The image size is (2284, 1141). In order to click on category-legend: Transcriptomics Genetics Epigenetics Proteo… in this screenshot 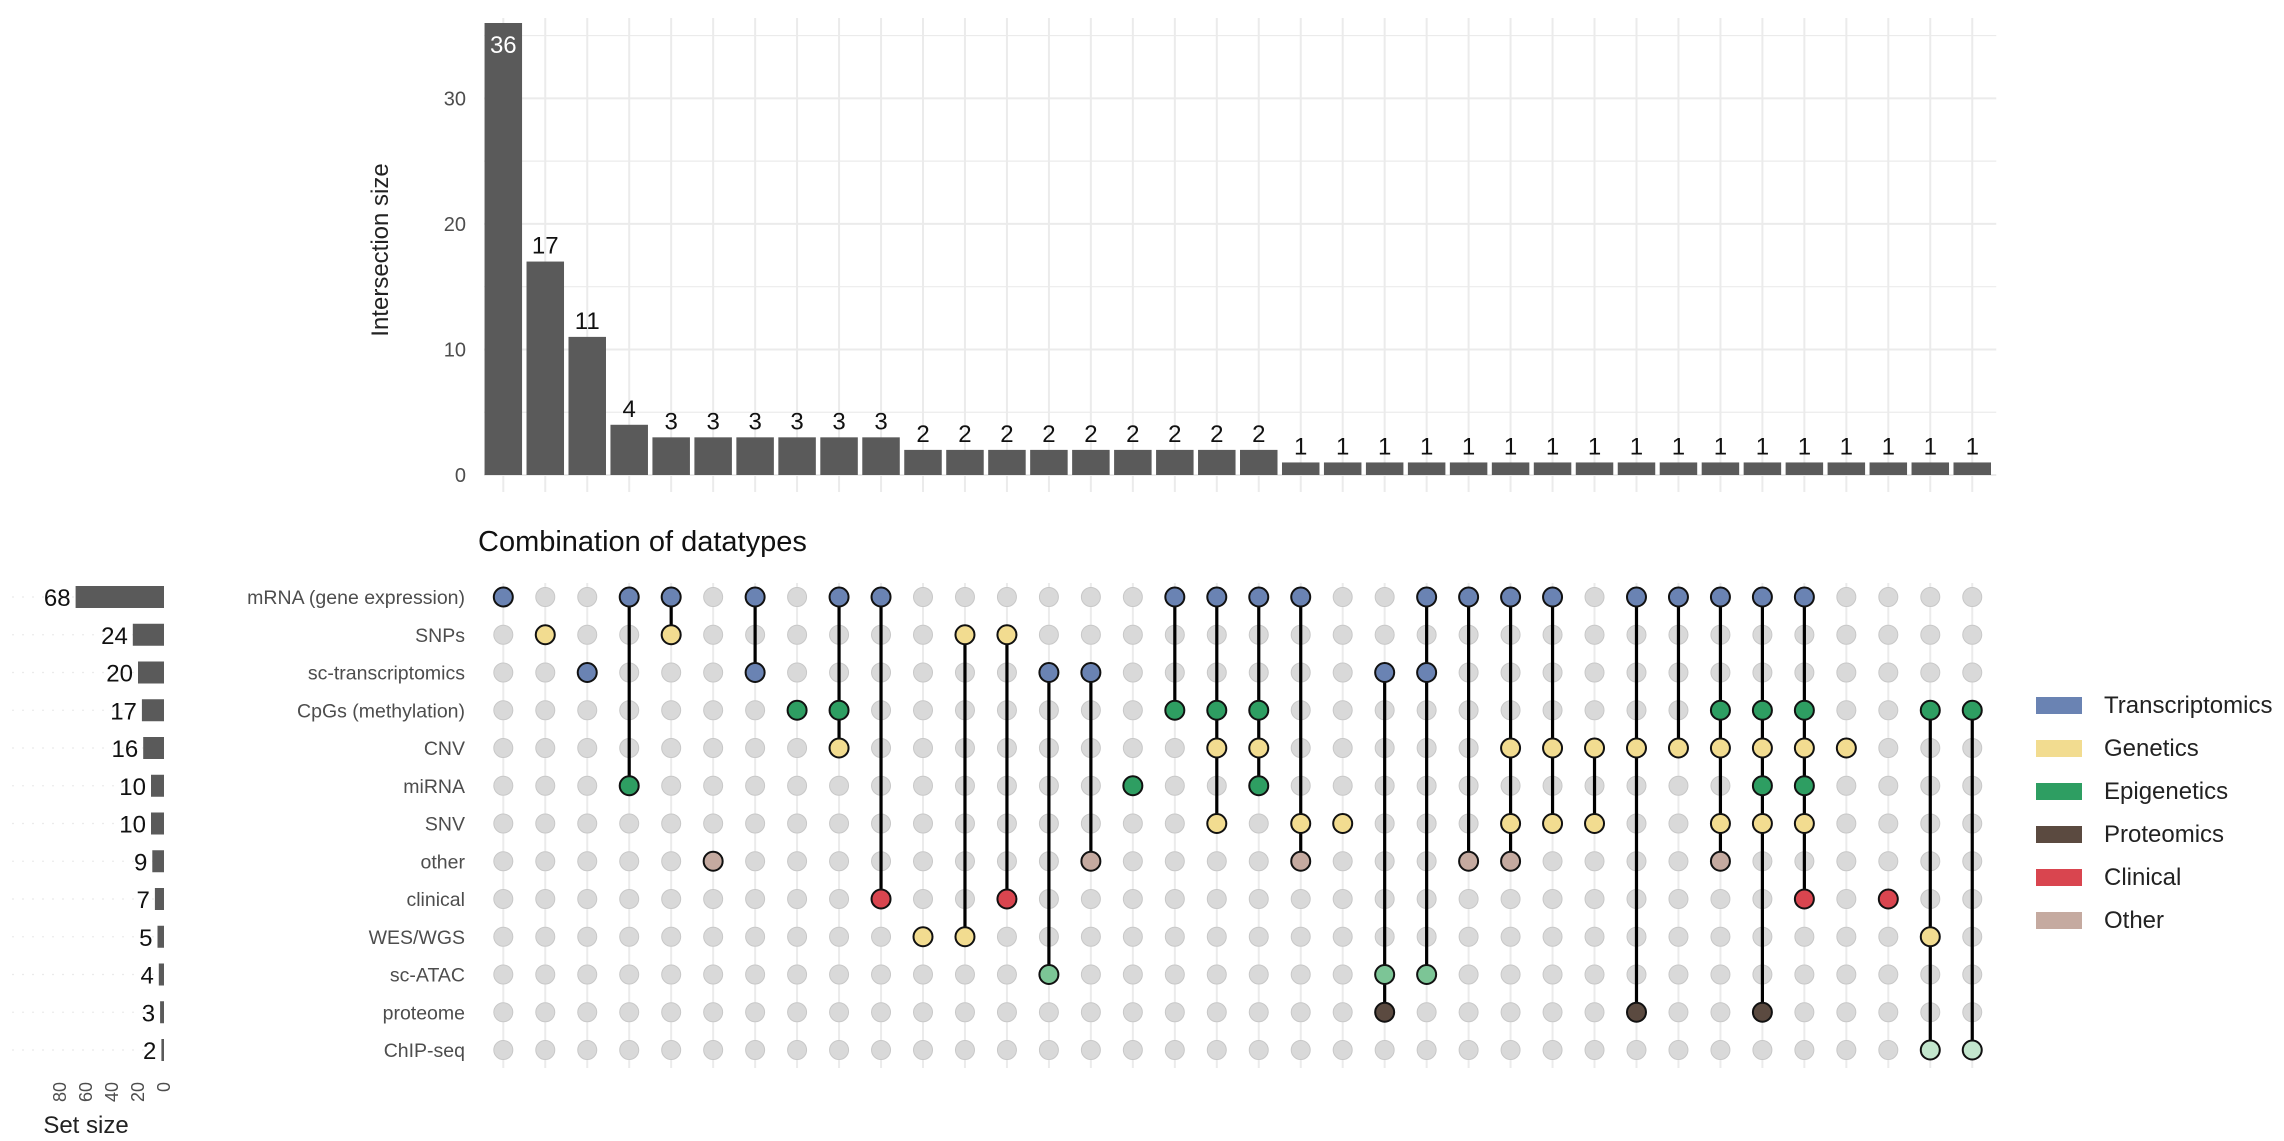, I will do `click(2154, 813)`.